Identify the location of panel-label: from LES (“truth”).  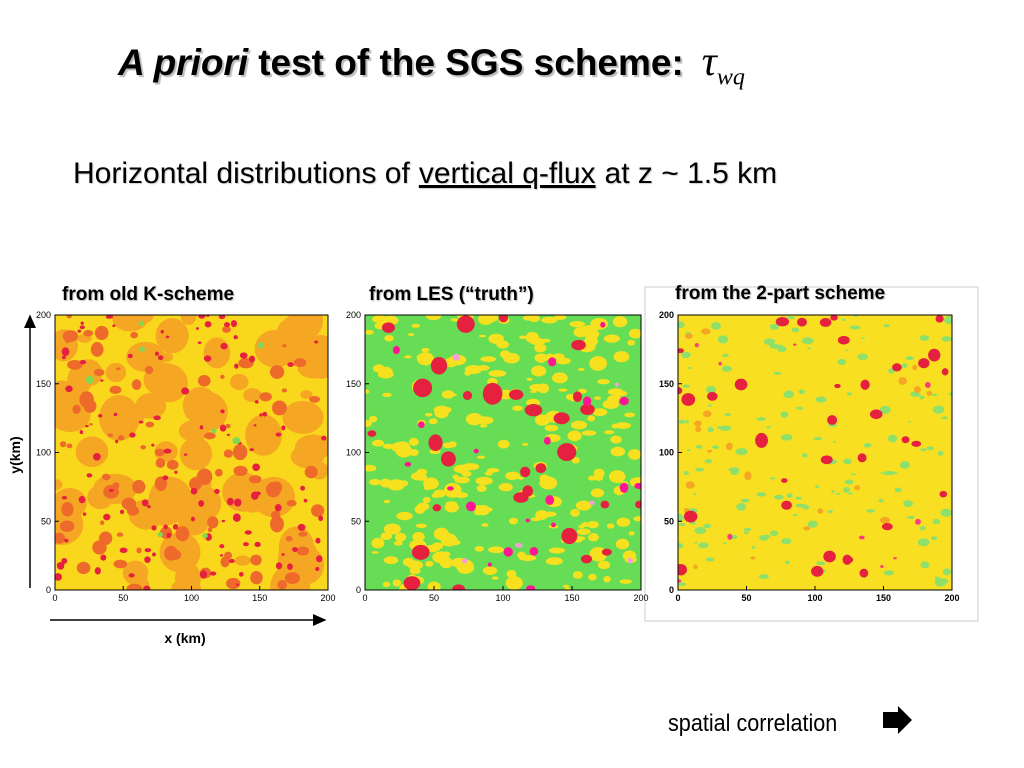
(451, 294).